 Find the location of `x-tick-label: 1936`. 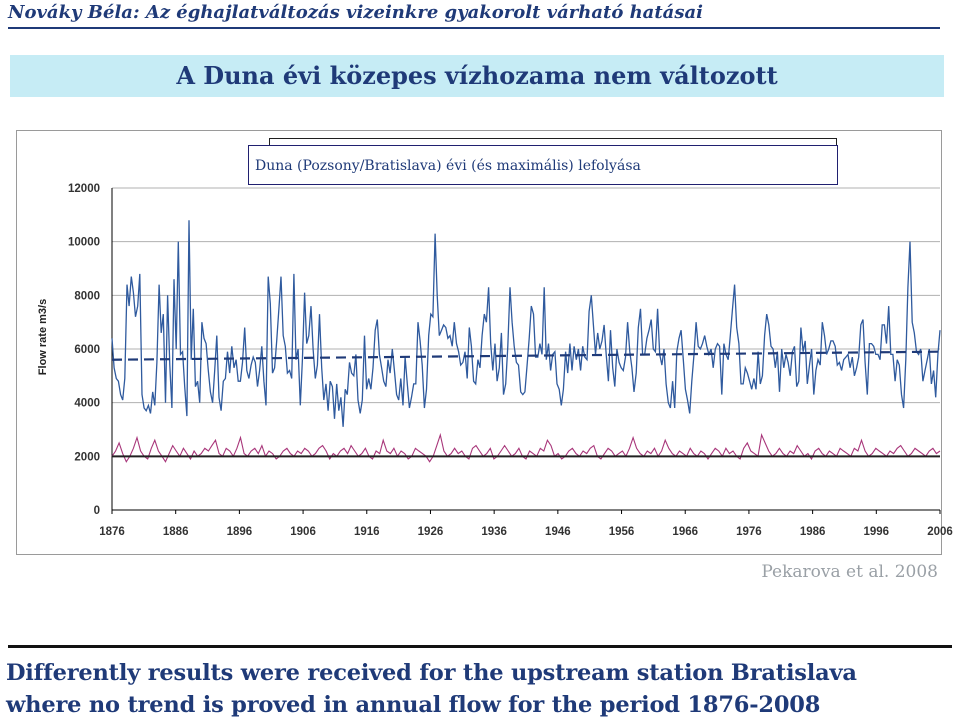

x-tick-label: 1936 is located at coordinates (494, 532).